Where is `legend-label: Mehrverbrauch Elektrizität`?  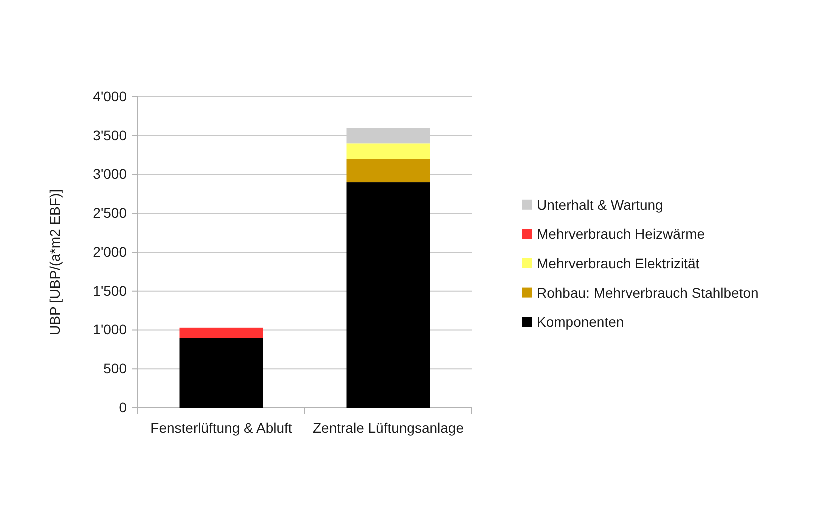 legend-label: Mehrverbrauch Elektrizität is located at coordinates (618, 264).